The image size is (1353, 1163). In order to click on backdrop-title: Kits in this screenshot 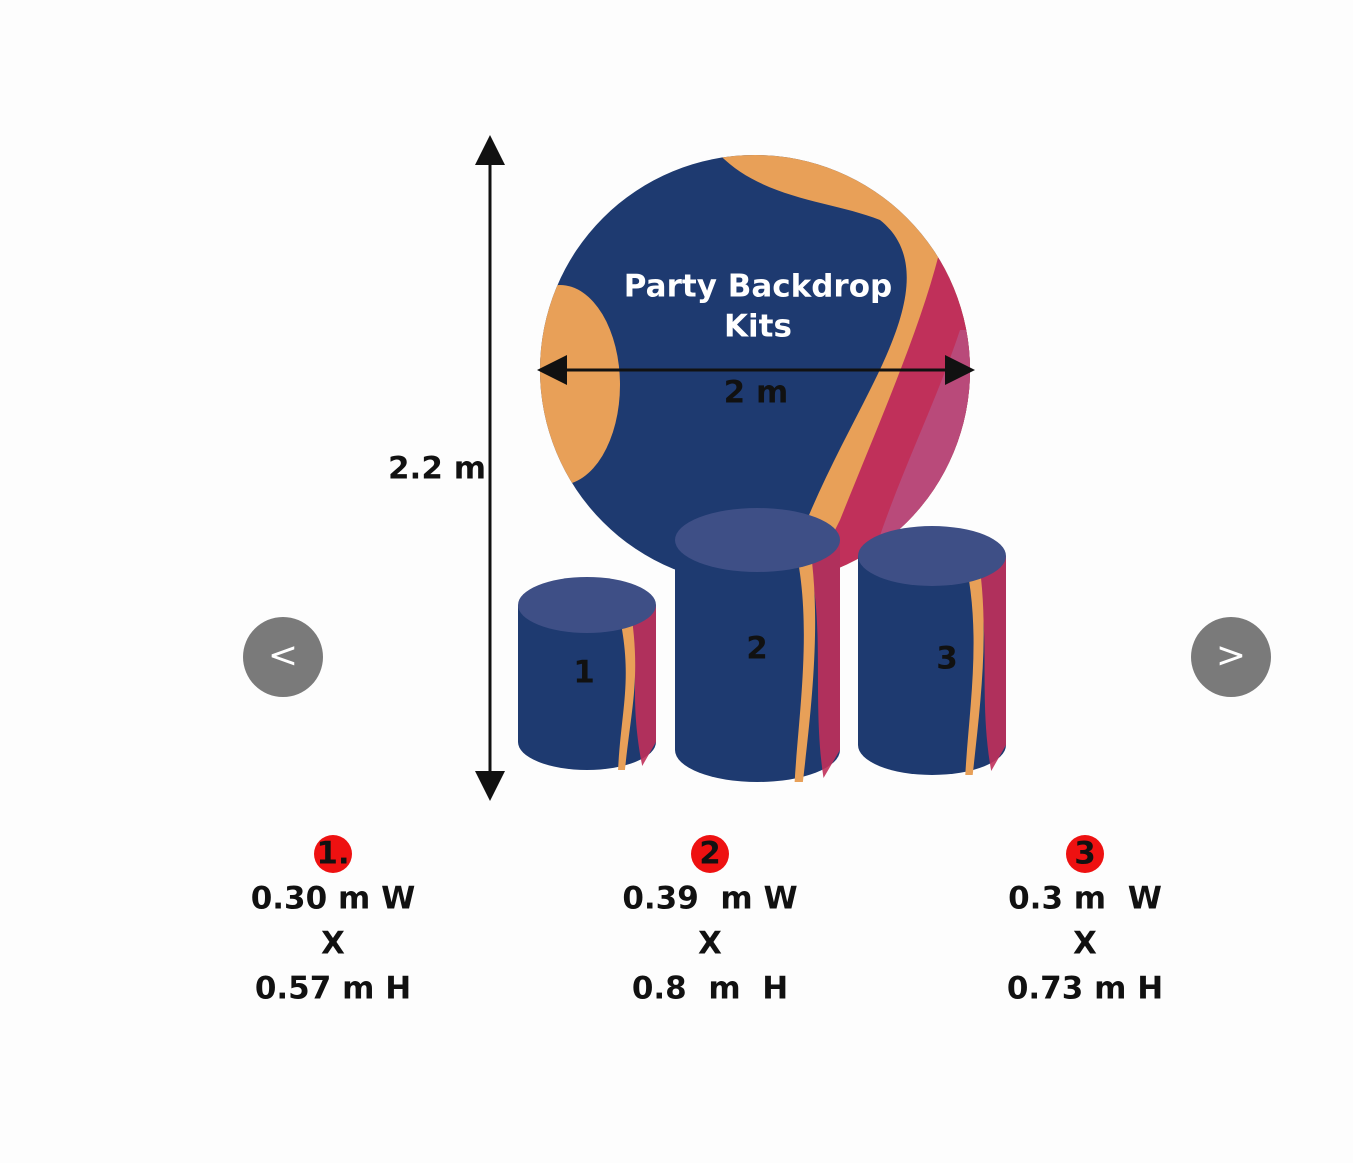, I will do `click(758, 327)`.